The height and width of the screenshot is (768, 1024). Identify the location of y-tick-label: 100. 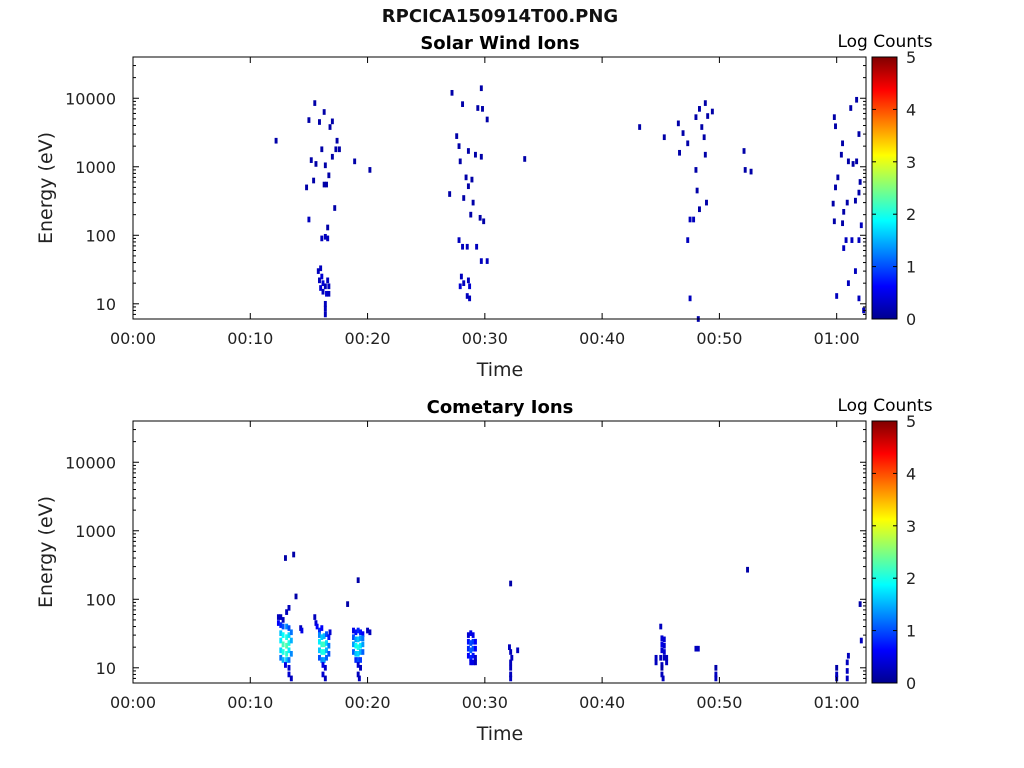
(100, 235).